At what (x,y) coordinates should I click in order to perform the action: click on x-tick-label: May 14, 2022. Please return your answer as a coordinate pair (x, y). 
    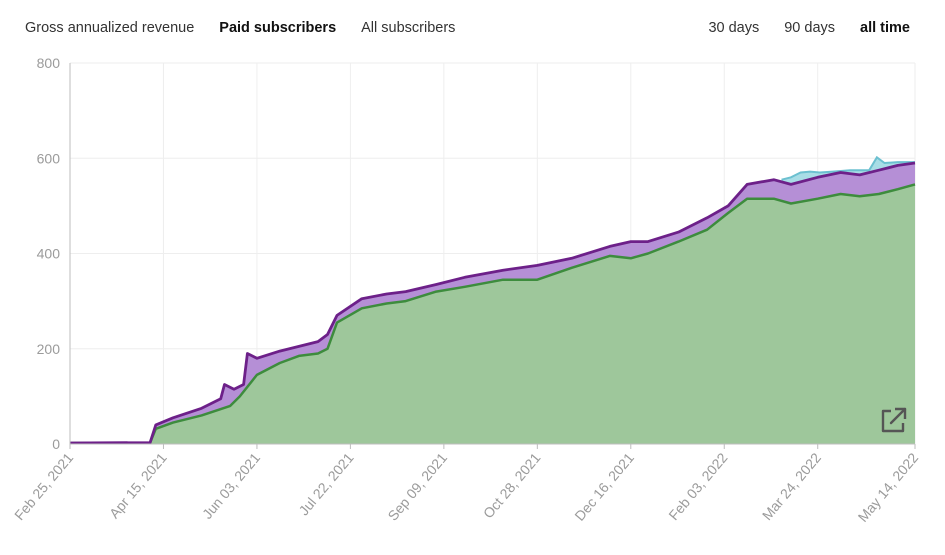
    Looking at the image, I should click on (888, 486).